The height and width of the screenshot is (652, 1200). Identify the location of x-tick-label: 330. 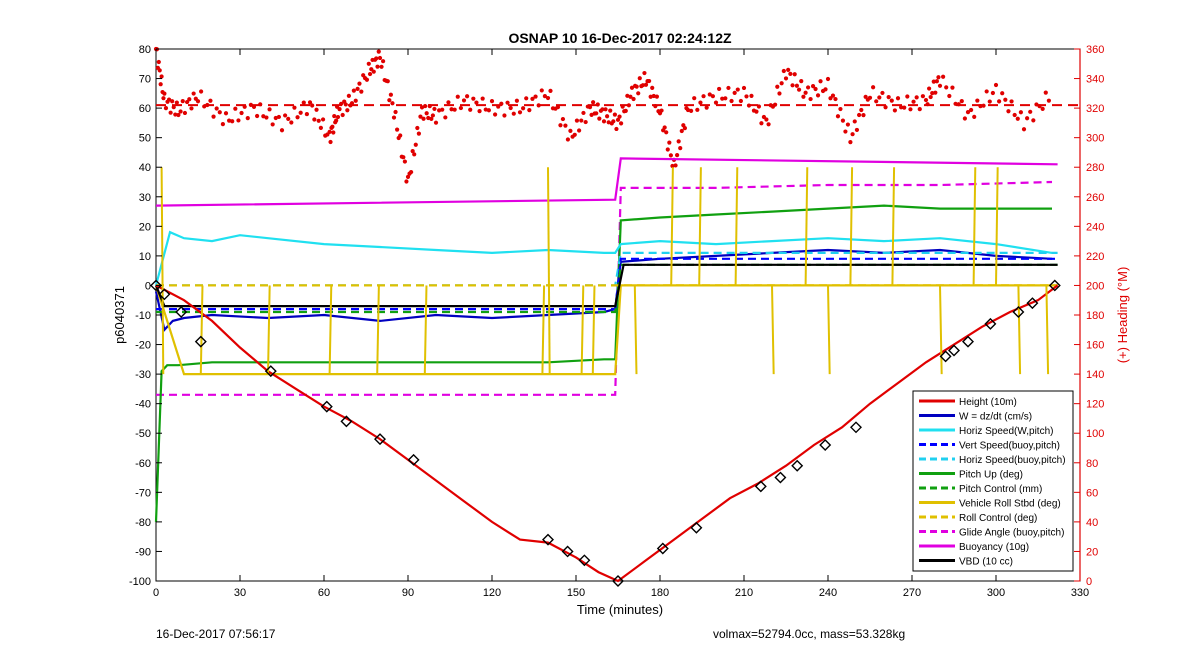
(1080, 593).